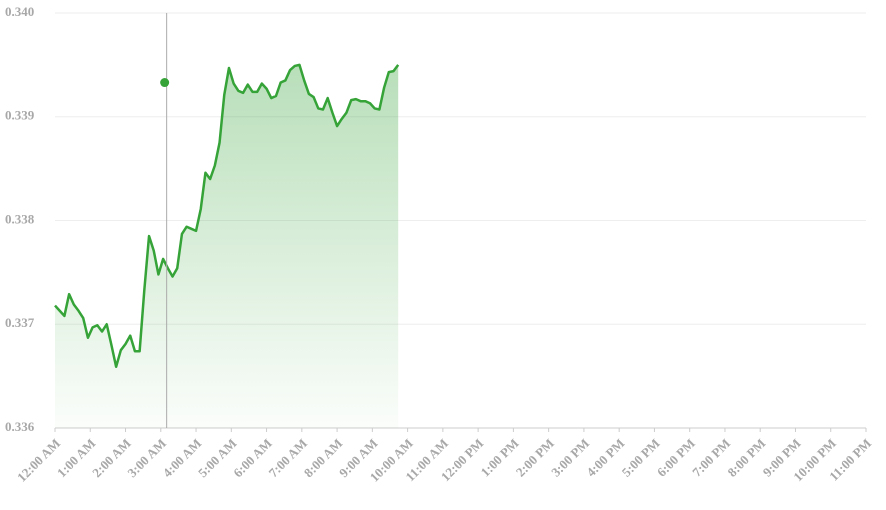  Describe the element at coordinates (38, 460) in the screenshot. I see `x-tick-label: 12:00 AM` at that location.